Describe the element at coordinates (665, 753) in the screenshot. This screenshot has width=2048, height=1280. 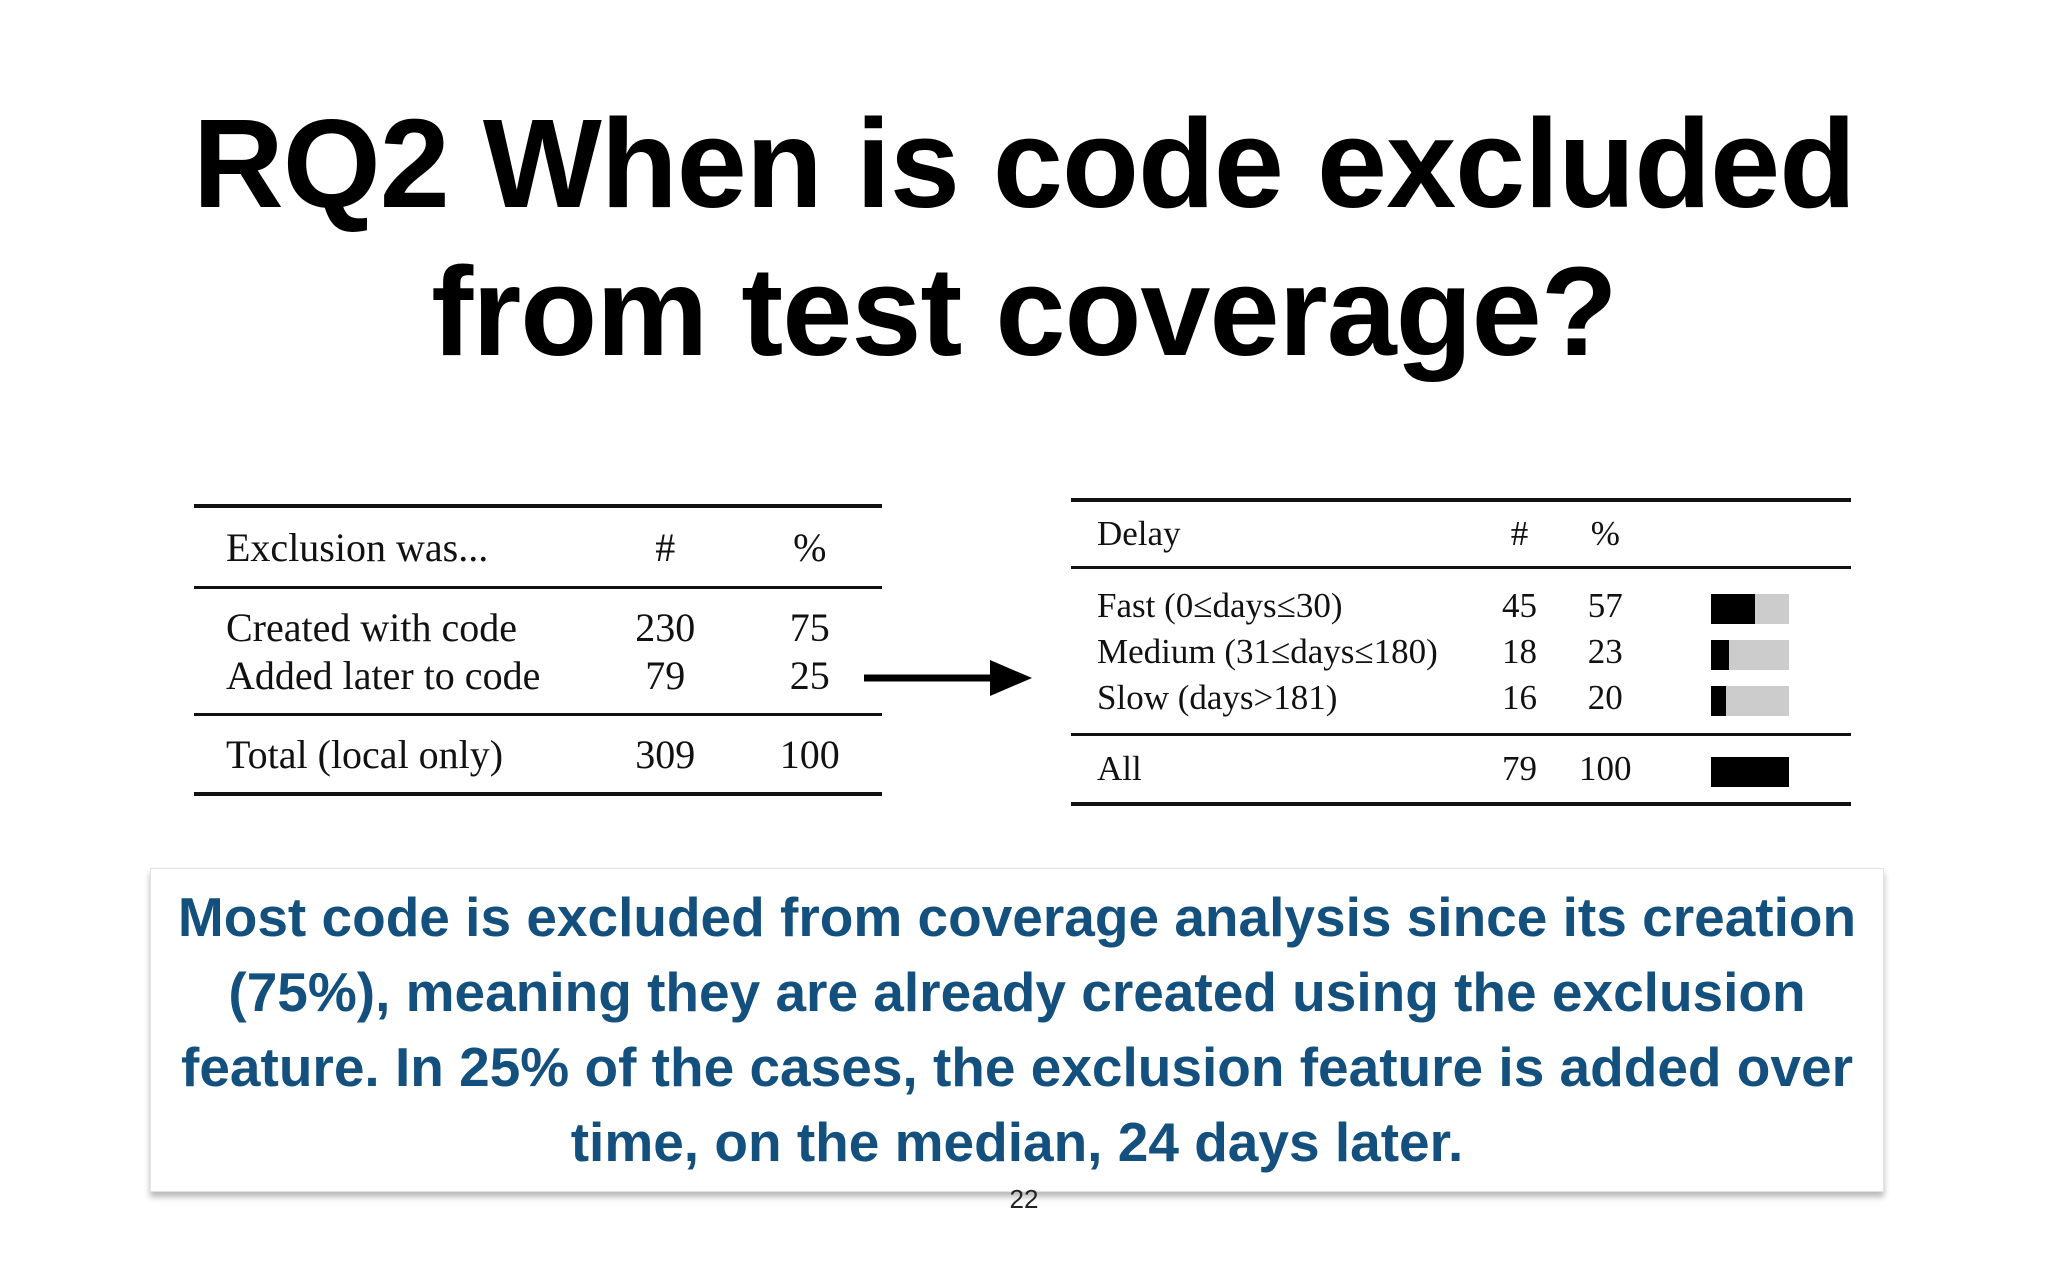
I see `total-count: 309` at that location.